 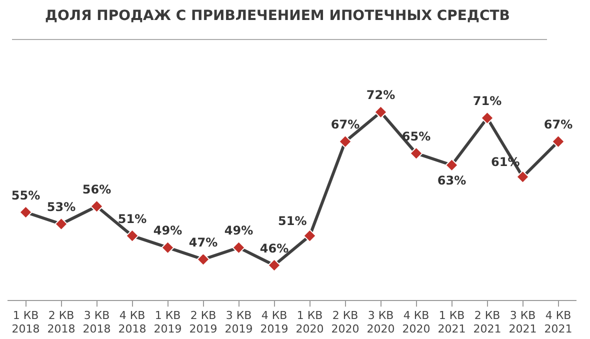 I want to click on x-tick-label: 3 КВ 2020, so click(x=380, y=322).